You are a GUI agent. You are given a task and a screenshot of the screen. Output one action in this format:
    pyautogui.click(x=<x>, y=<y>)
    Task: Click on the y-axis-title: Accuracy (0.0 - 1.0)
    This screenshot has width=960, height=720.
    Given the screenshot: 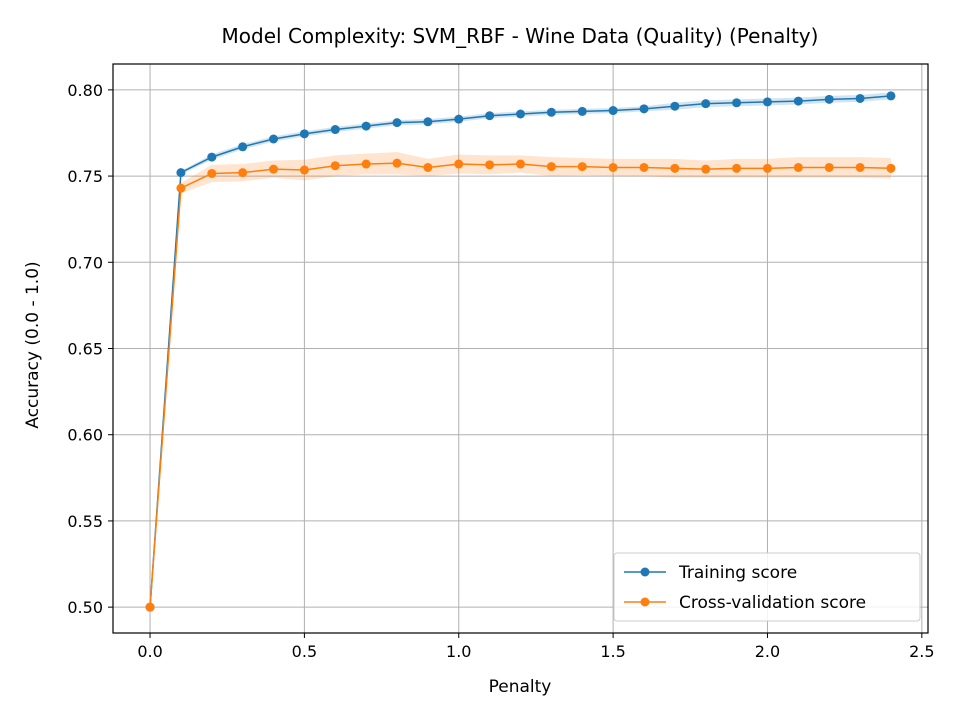 What is the action you would take?
    pyautogui.click(x=33, y=344)
    